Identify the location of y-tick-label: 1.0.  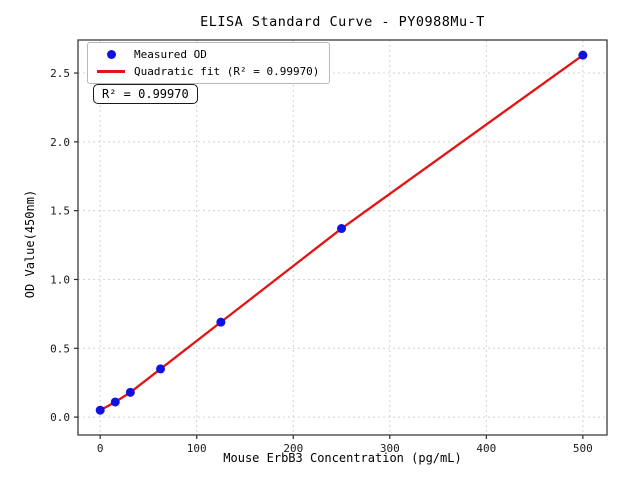
(60, 279).